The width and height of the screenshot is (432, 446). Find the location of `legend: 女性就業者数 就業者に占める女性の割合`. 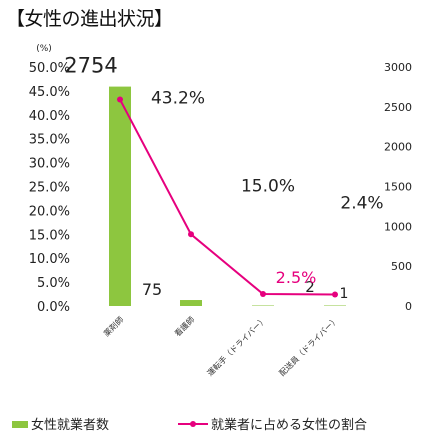

legend: 女性就業者数 就業者に占める女性の割合 is located at coordinates (189, 425).